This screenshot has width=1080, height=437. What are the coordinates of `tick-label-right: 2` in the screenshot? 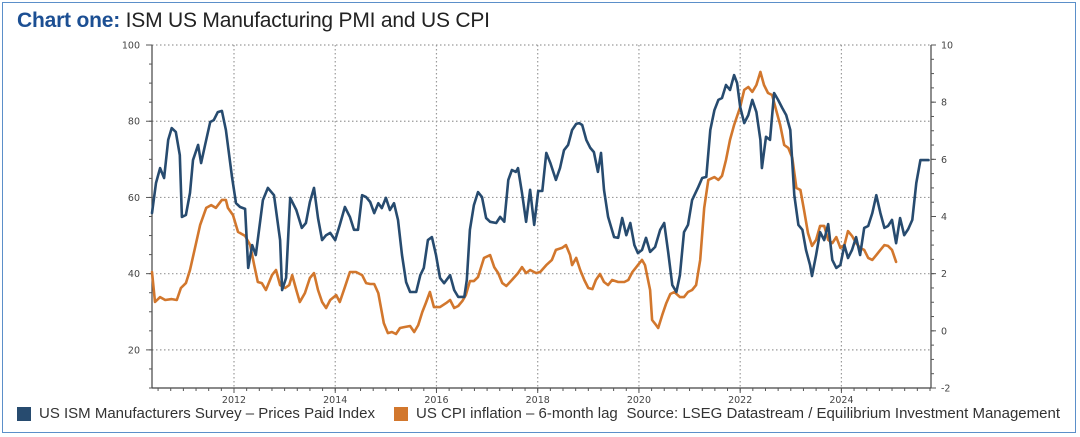 It's located at (944, 274).